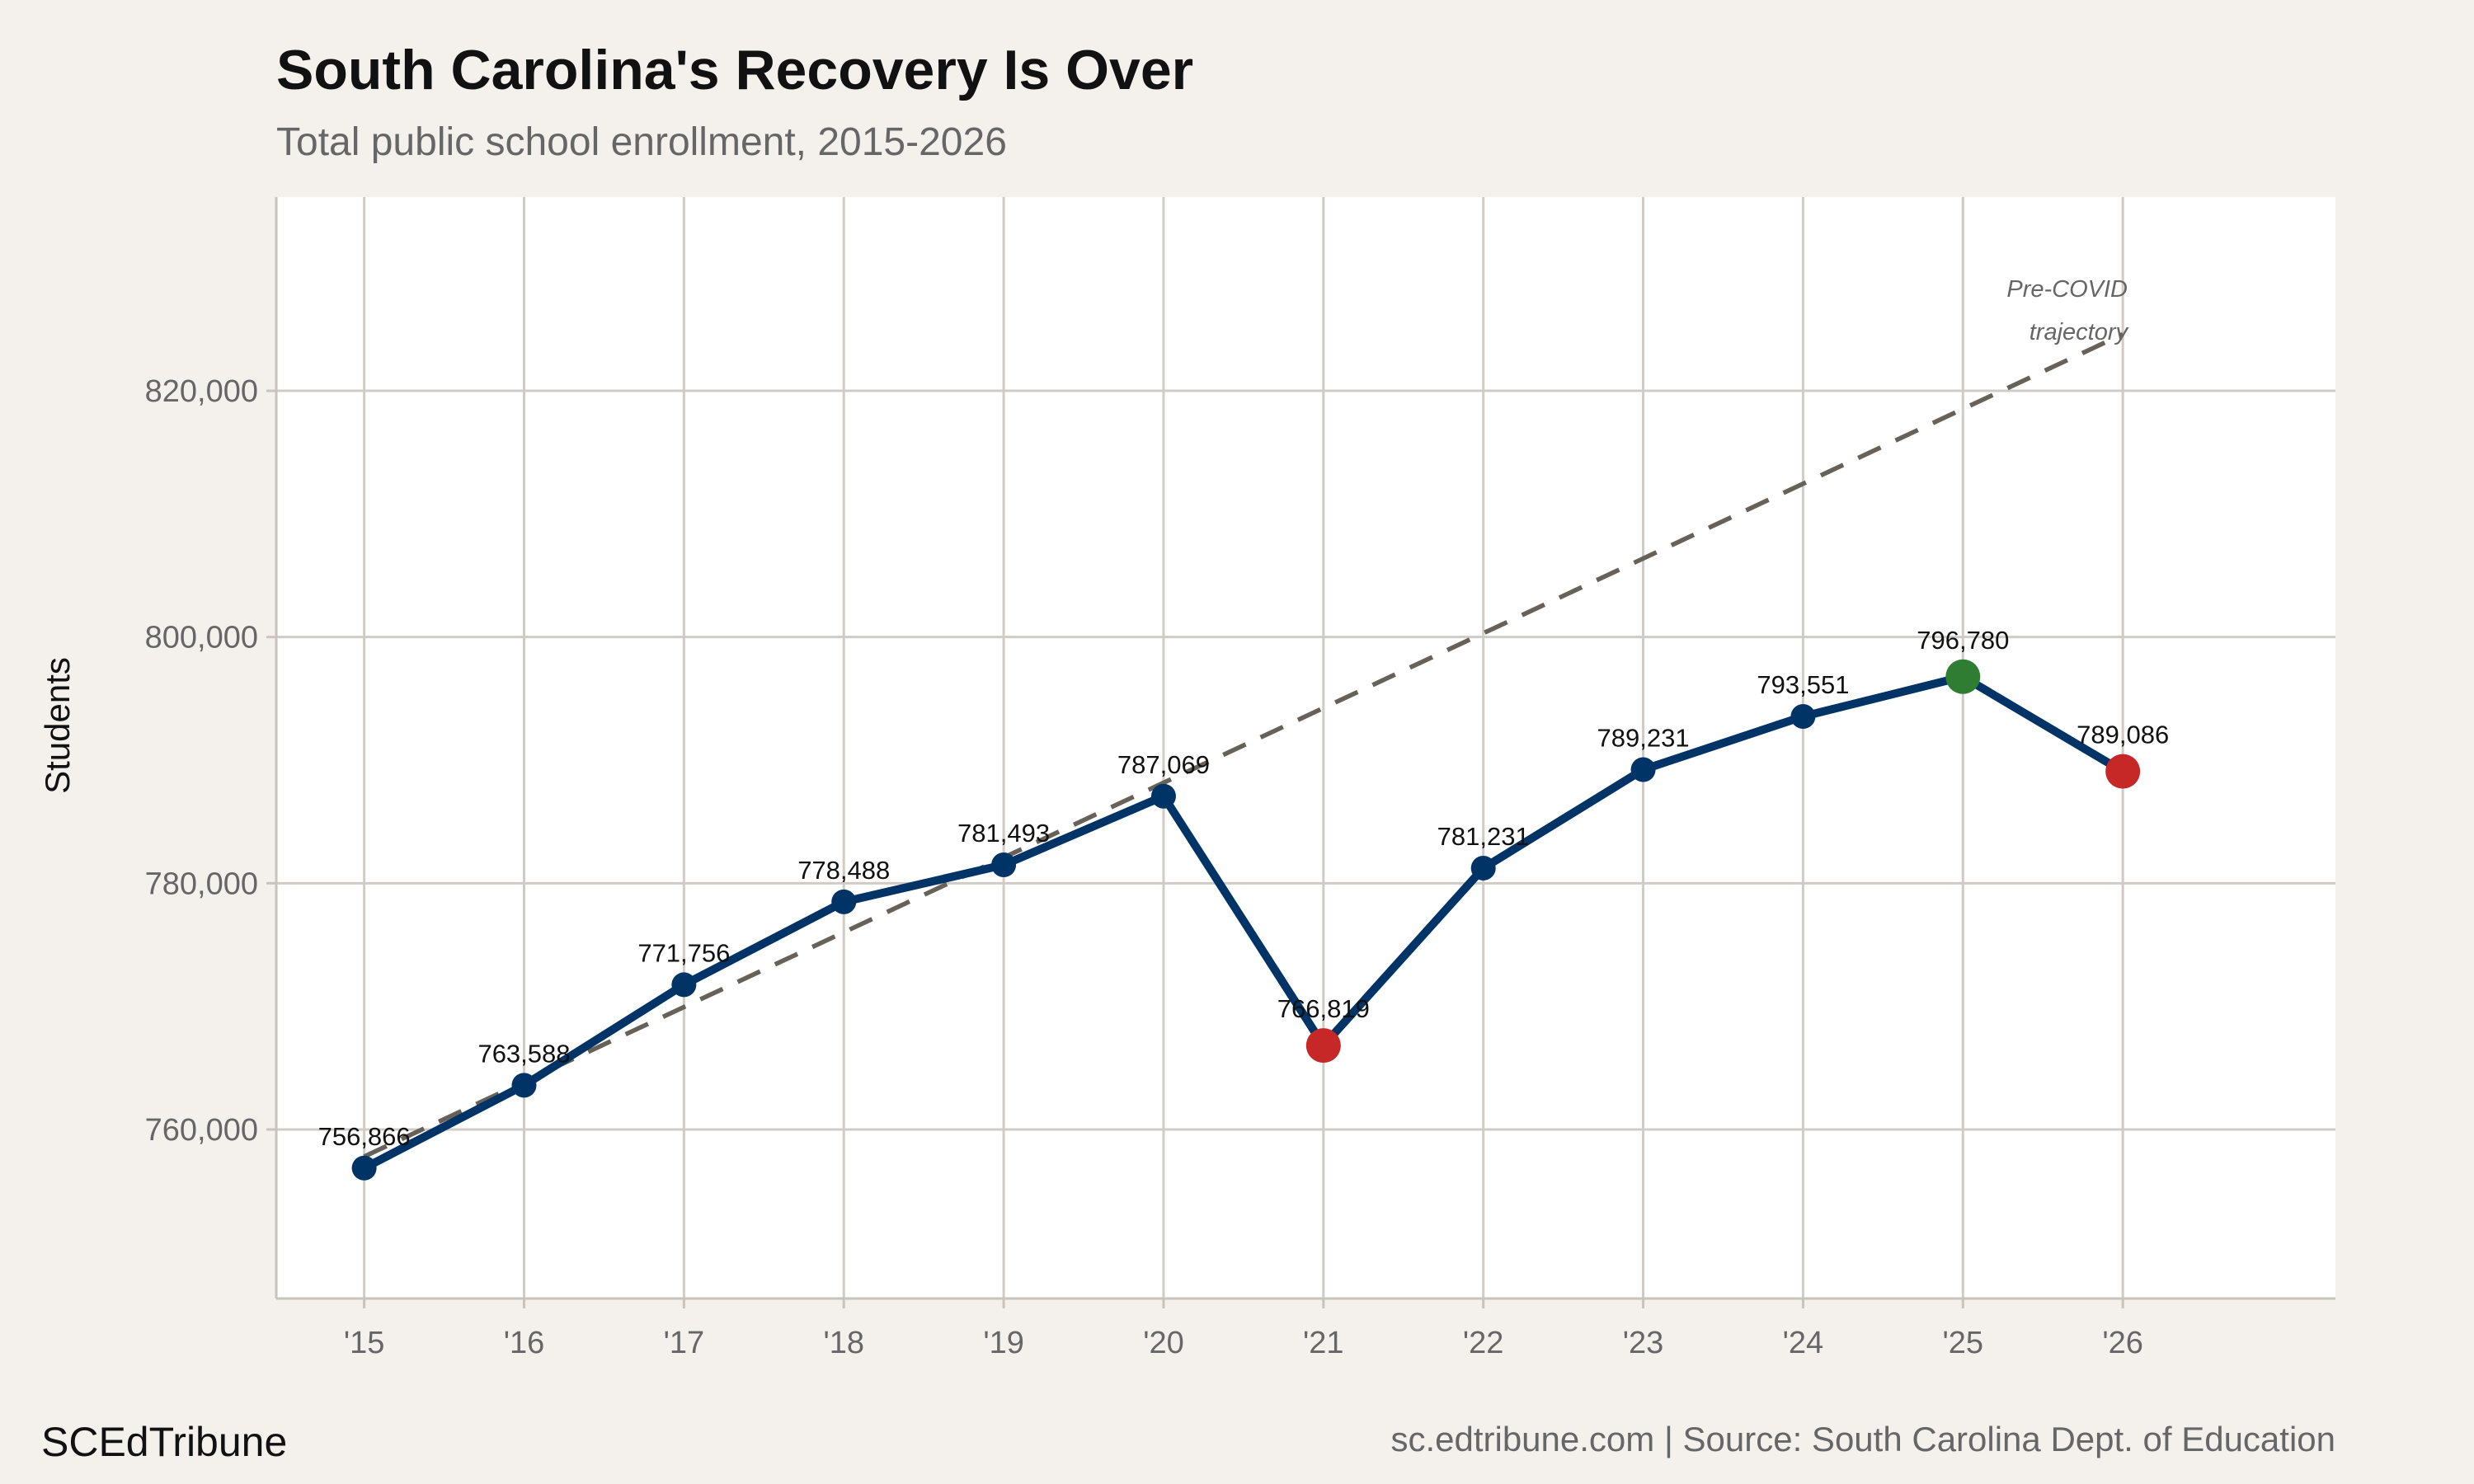  I want to click on x-tick-label: '15, so click(364, 1343).